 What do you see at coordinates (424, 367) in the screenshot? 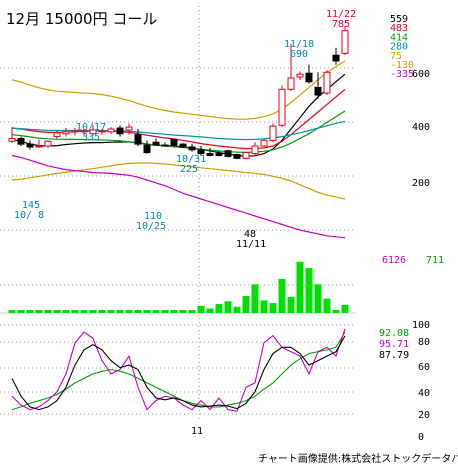
I see `osc-tick-60: 60` at bounding box center [424, 367].